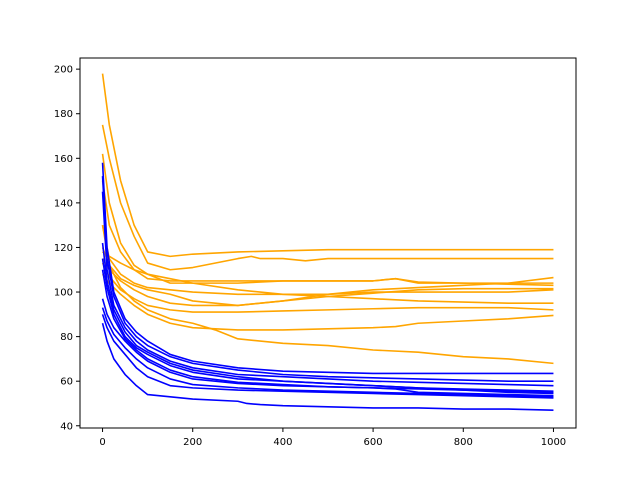  What do you see at coordinates (66, 337) in the screenshot?
I see `y-tick-label: 80` at bounding box center [66, 337].